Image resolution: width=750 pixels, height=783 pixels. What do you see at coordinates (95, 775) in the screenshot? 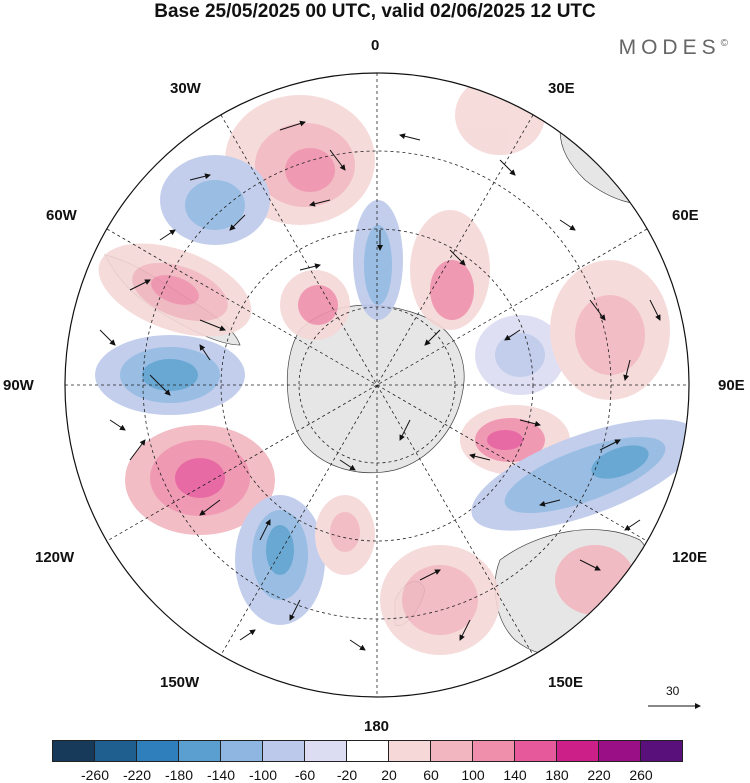
I see `colorbar-tick-label: -260` at bounding box center [95, 775].